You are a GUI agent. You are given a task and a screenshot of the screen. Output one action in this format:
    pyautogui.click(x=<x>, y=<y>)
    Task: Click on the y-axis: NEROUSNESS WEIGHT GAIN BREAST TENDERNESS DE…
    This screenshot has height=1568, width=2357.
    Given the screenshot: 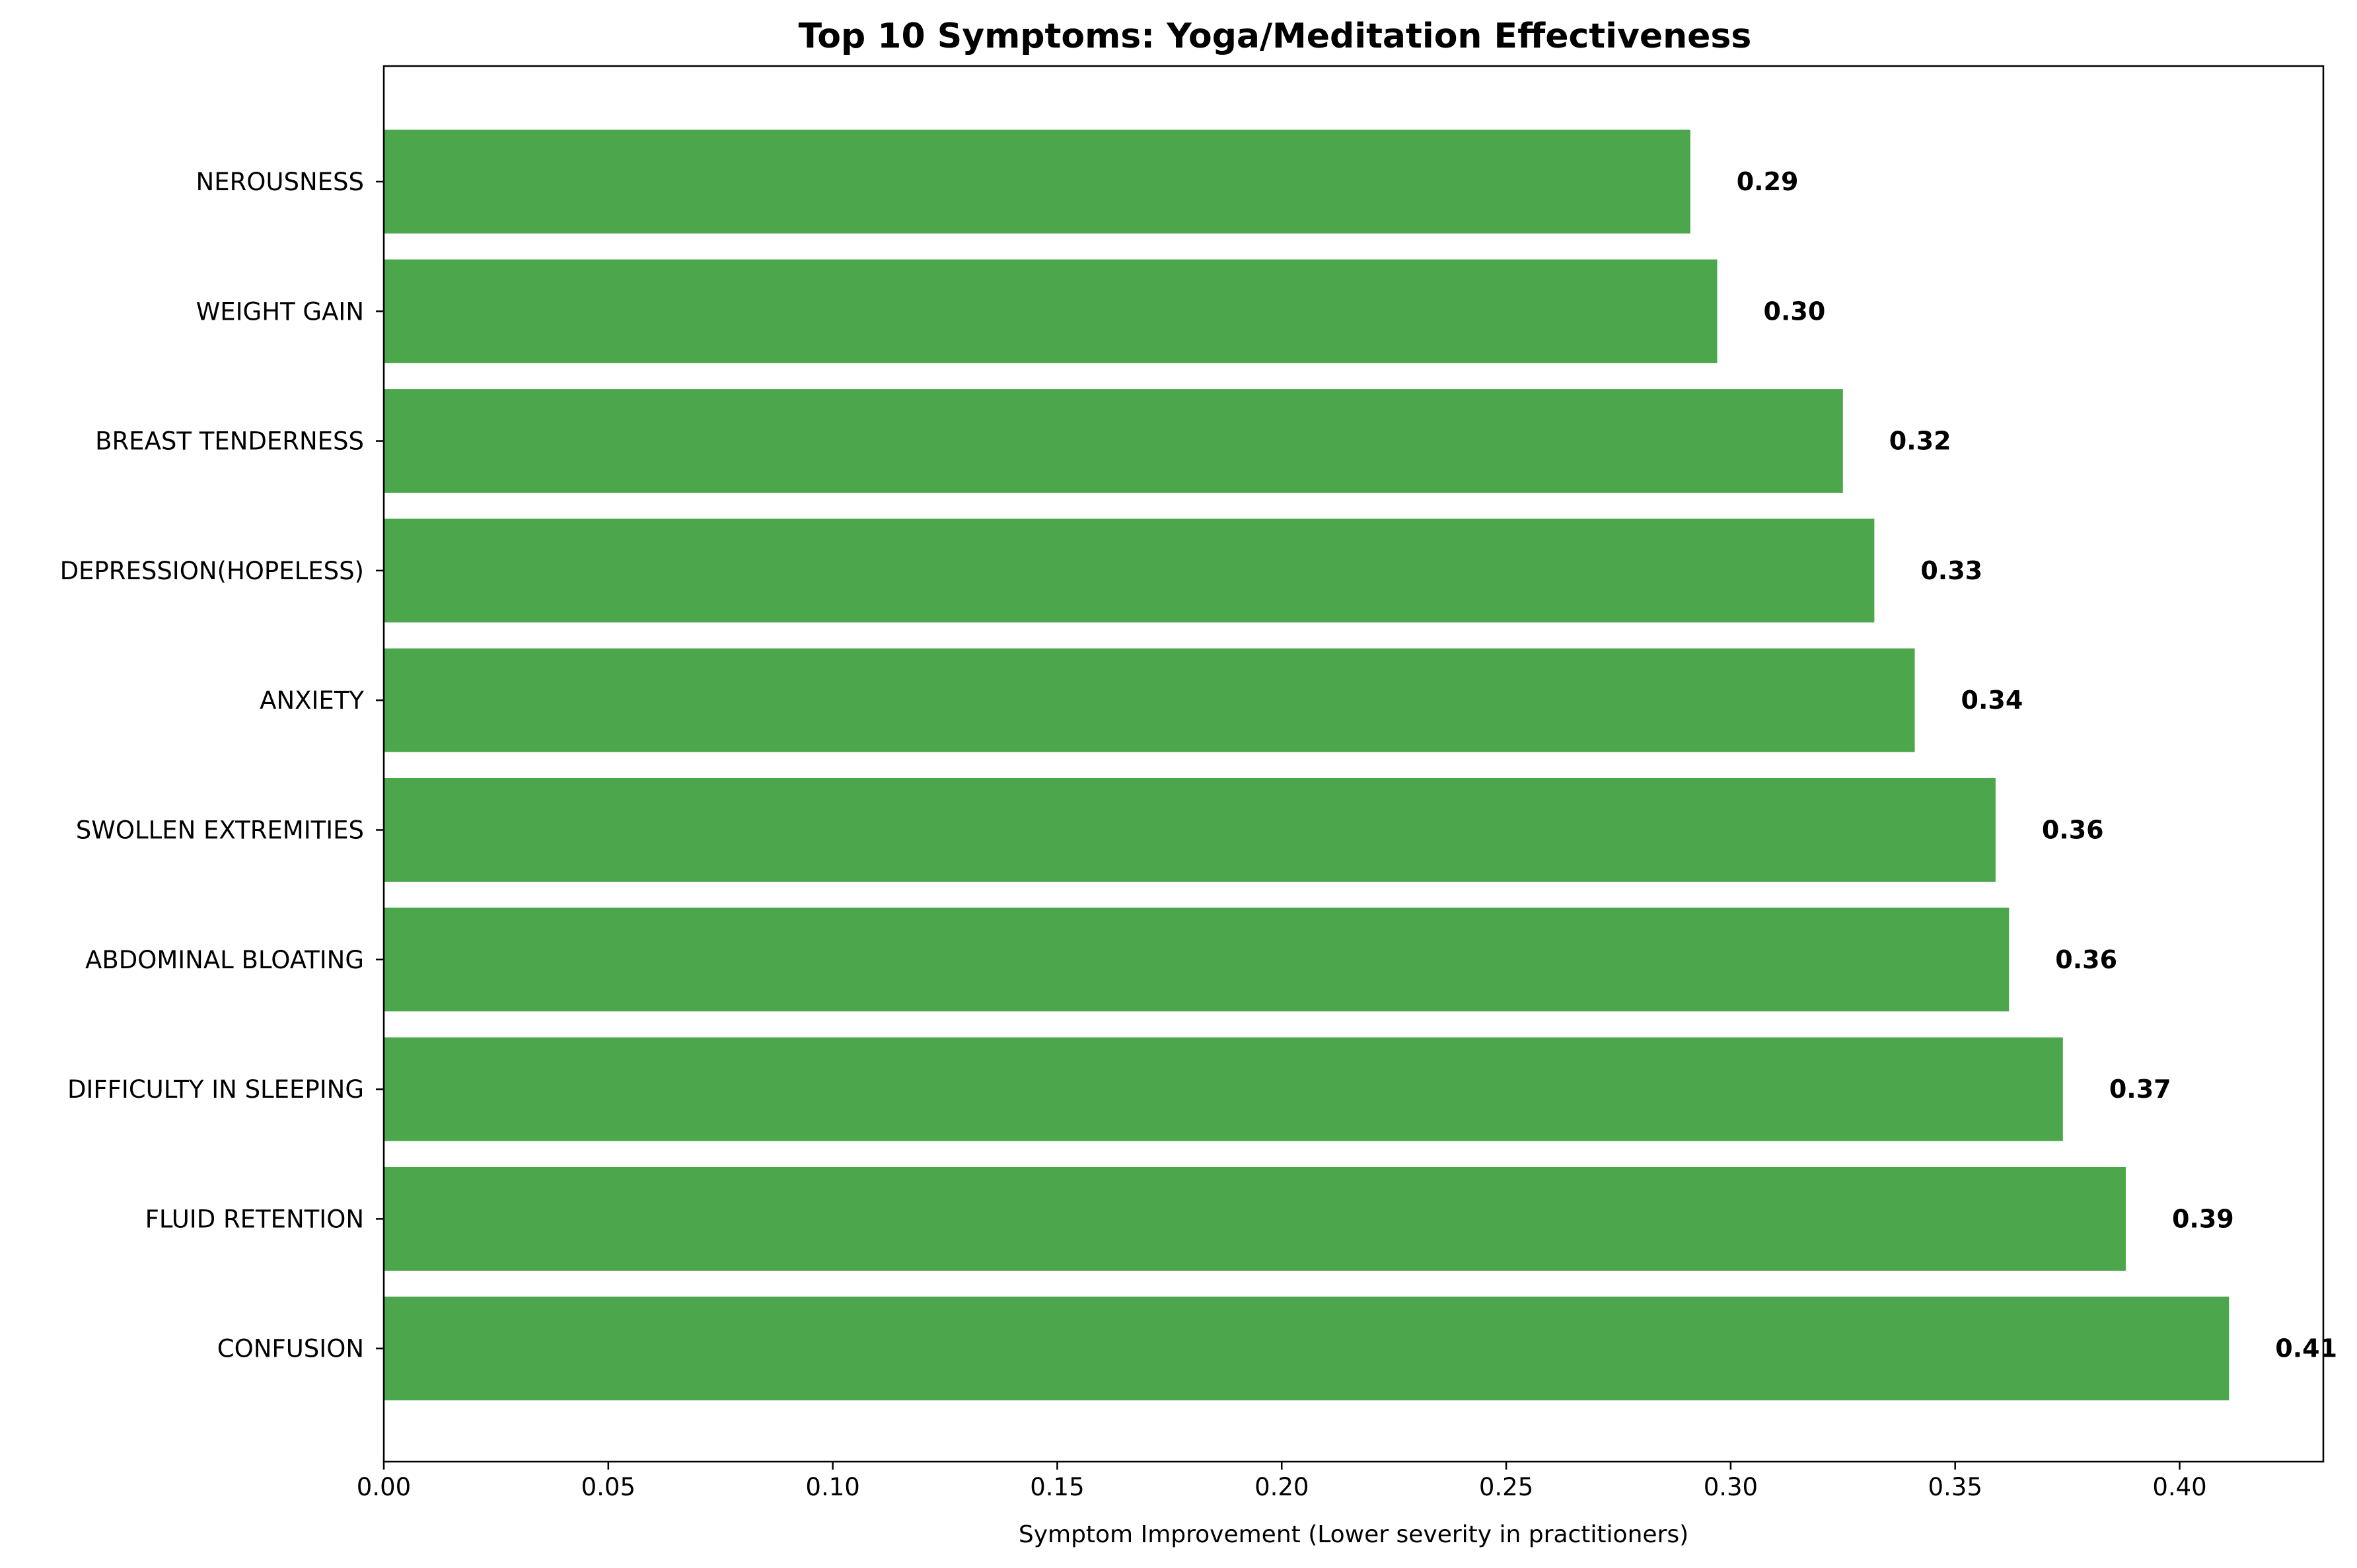 What is the action you would take?
    pyautogui.click(x=222, y=765)
    